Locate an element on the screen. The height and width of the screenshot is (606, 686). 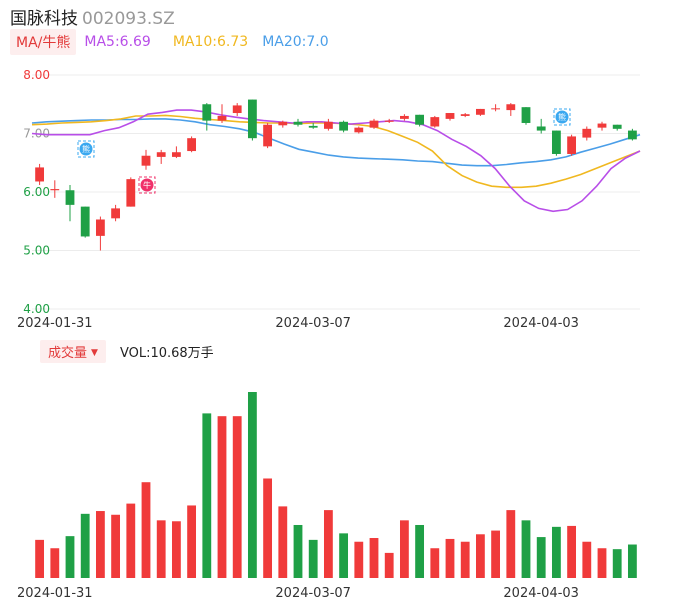
y-tick-label: 6.00 is located at coordinates (36, 192).